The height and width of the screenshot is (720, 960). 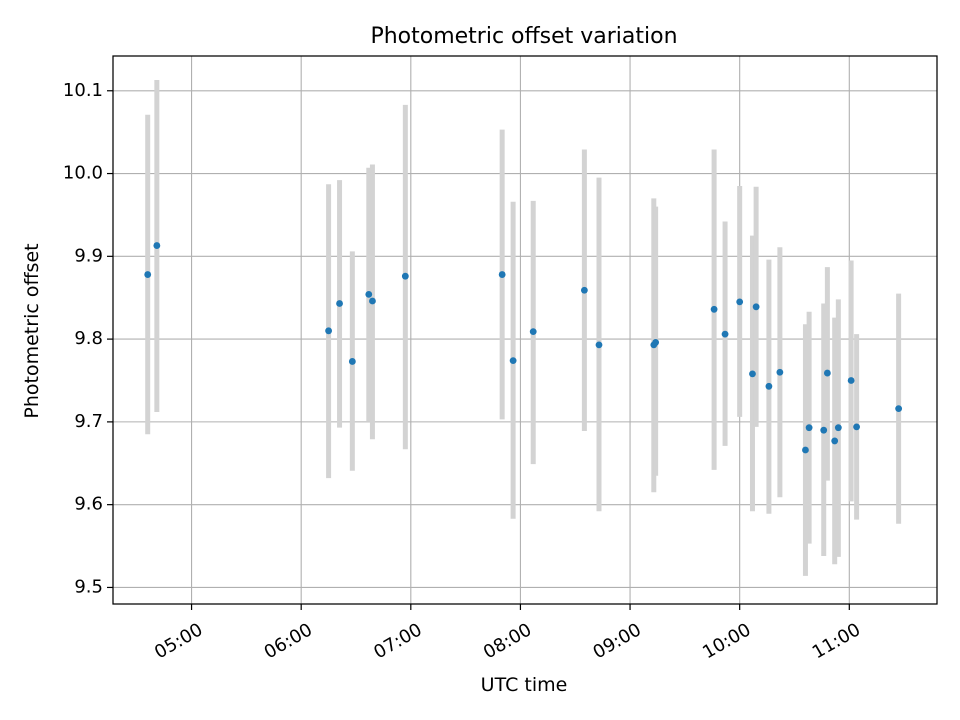 I want to click on y-tick-label: 9.6, so click(x=88, y=504).